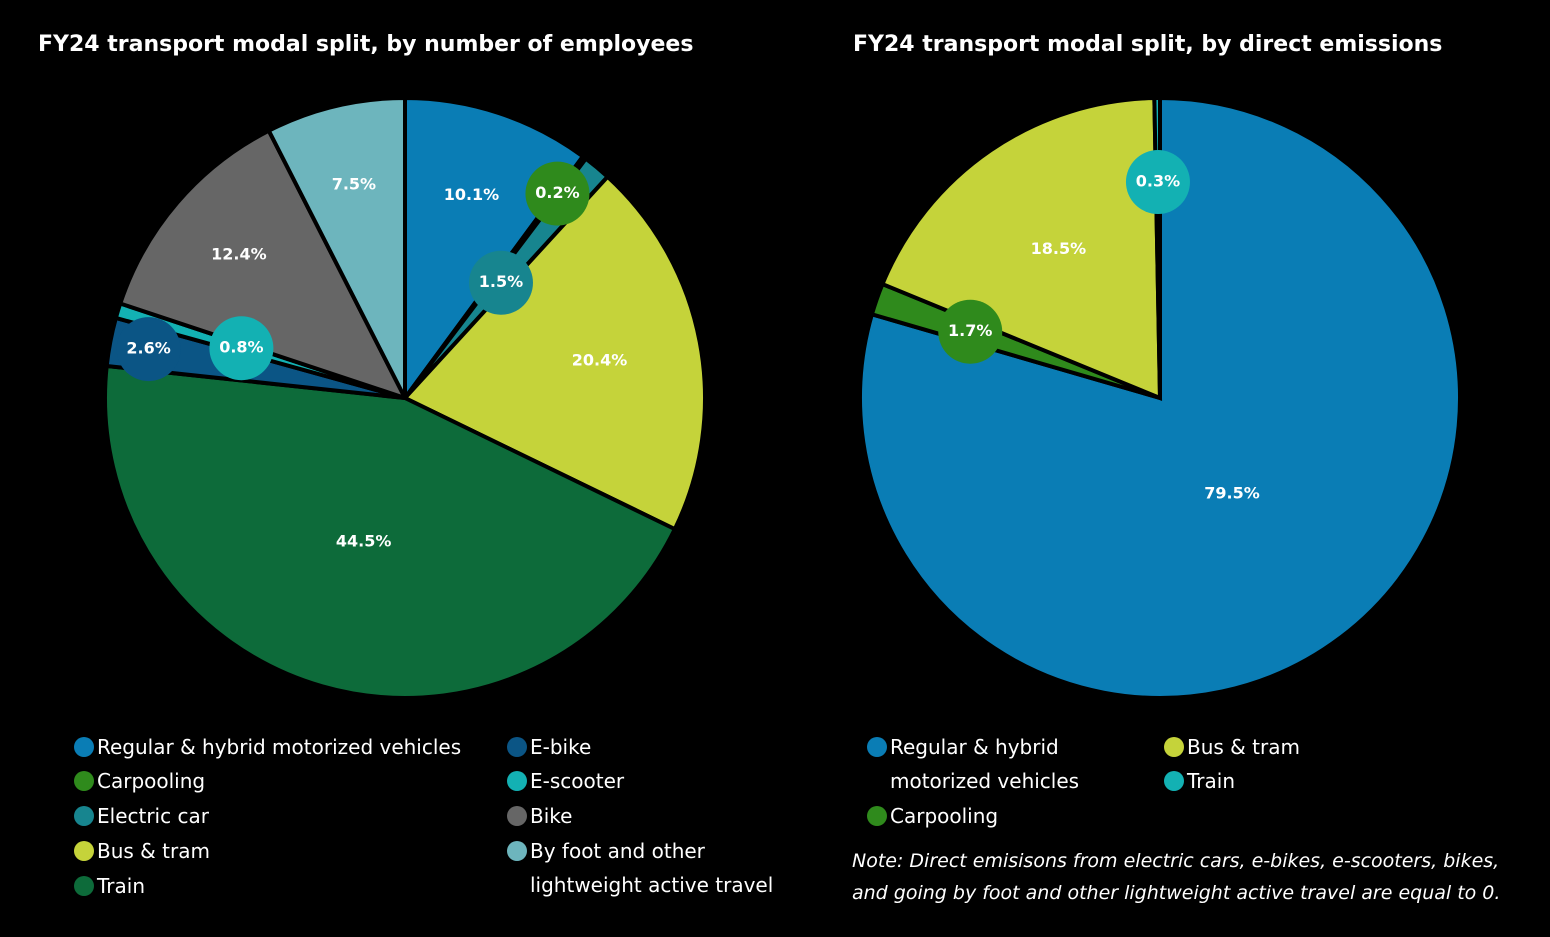 The image size is (1550, 937). I want to click on data-label: 1.7%, so click(970, 330).